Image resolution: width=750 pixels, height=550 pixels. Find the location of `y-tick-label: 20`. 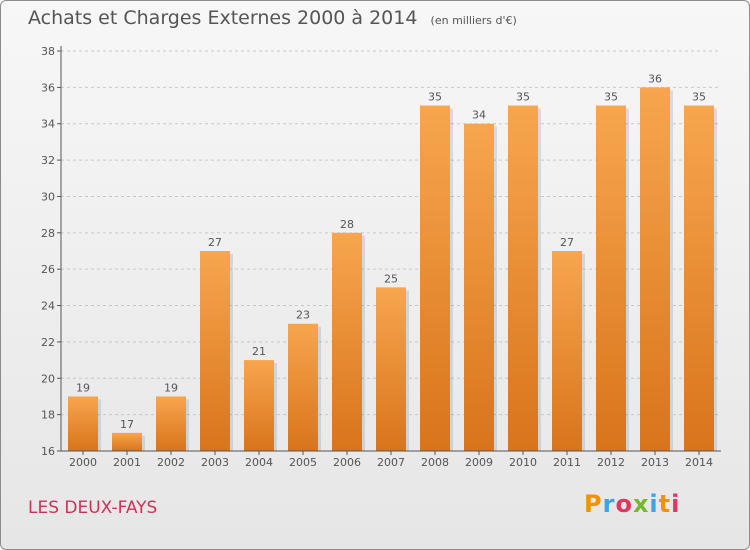

y-tick-label: 20 is located at coordinates (48, 378).